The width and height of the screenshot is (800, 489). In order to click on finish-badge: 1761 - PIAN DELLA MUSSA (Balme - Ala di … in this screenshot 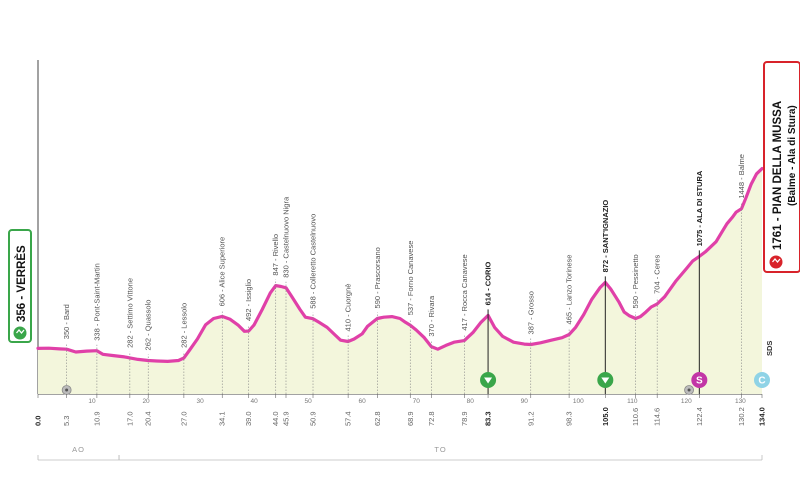, I will do `click(781, 167)`.